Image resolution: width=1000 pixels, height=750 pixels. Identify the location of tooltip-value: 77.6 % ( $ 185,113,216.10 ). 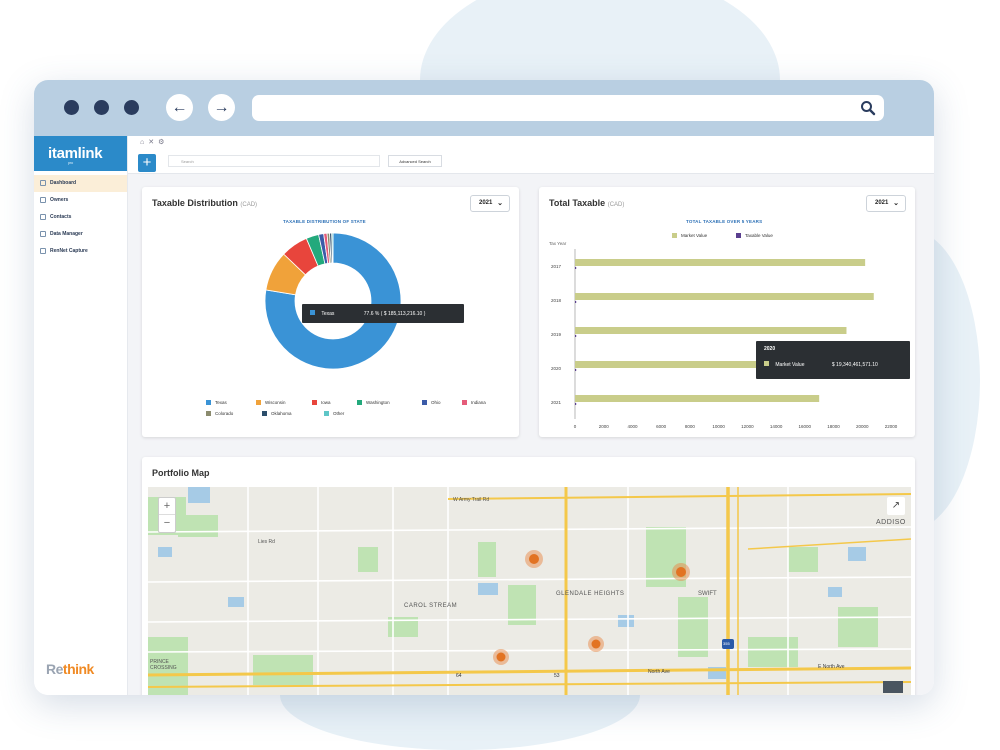
(394, 314).